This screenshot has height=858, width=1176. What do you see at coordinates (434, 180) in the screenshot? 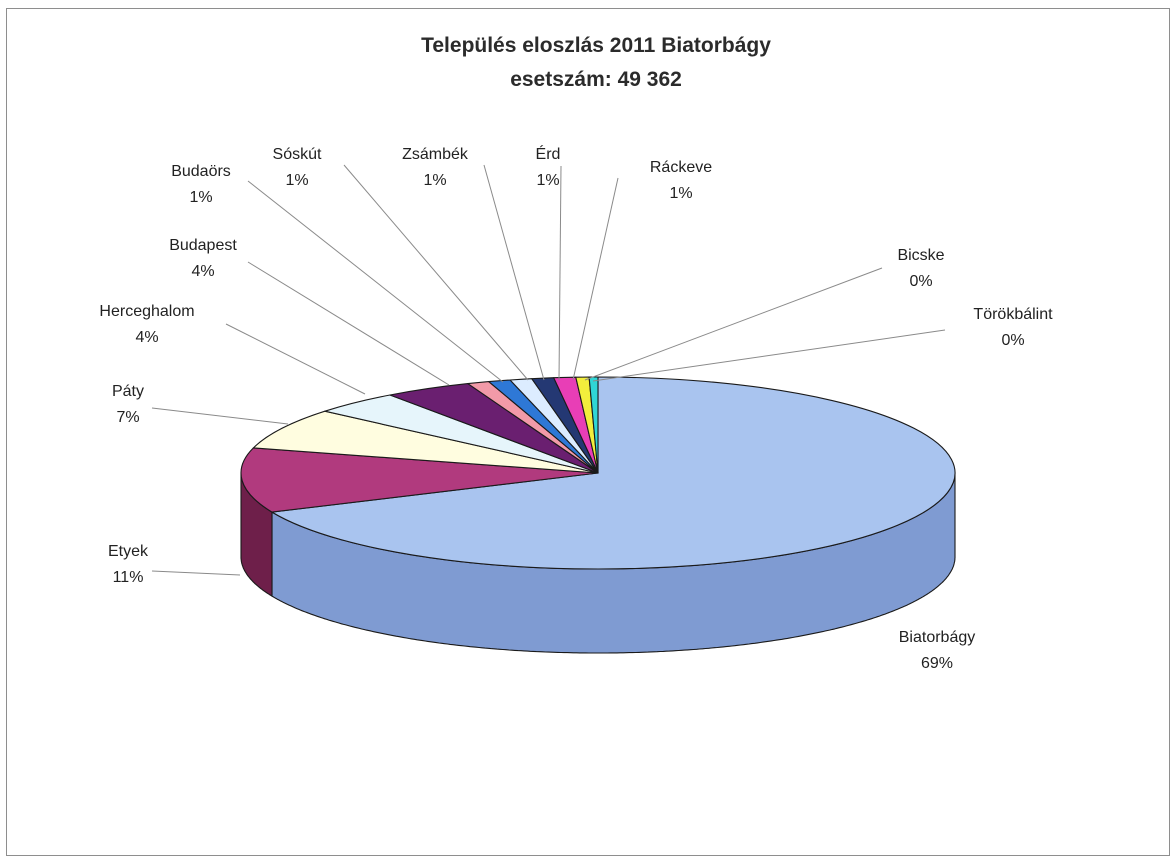
I see `data-label-zsambek-percent: 1%` at bounding box center [434, 180].